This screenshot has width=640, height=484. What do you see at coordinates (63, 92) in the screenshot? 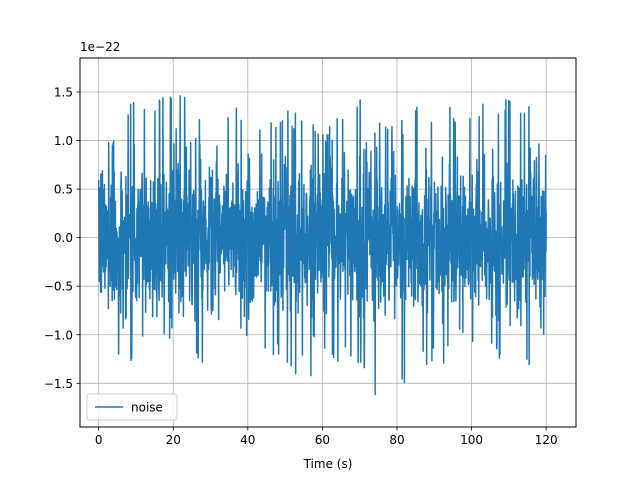
I see `y-tick-label: 1.5` at bounding box center [63, 92].